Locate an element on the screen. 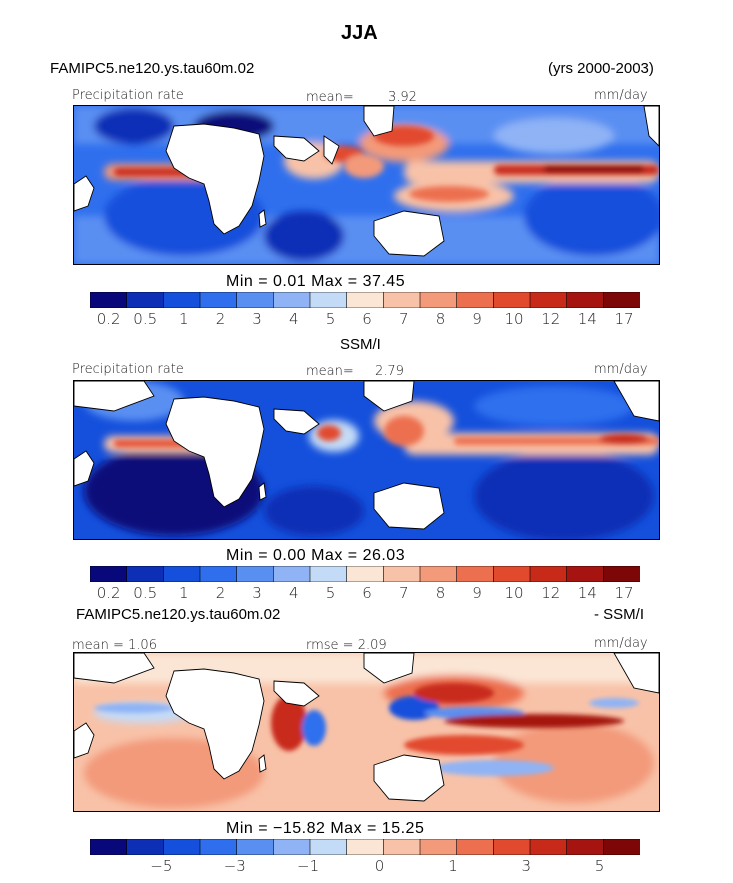 This screenshot has width=733, height=883. diff-asia-land is located at coordinates (389, 668).